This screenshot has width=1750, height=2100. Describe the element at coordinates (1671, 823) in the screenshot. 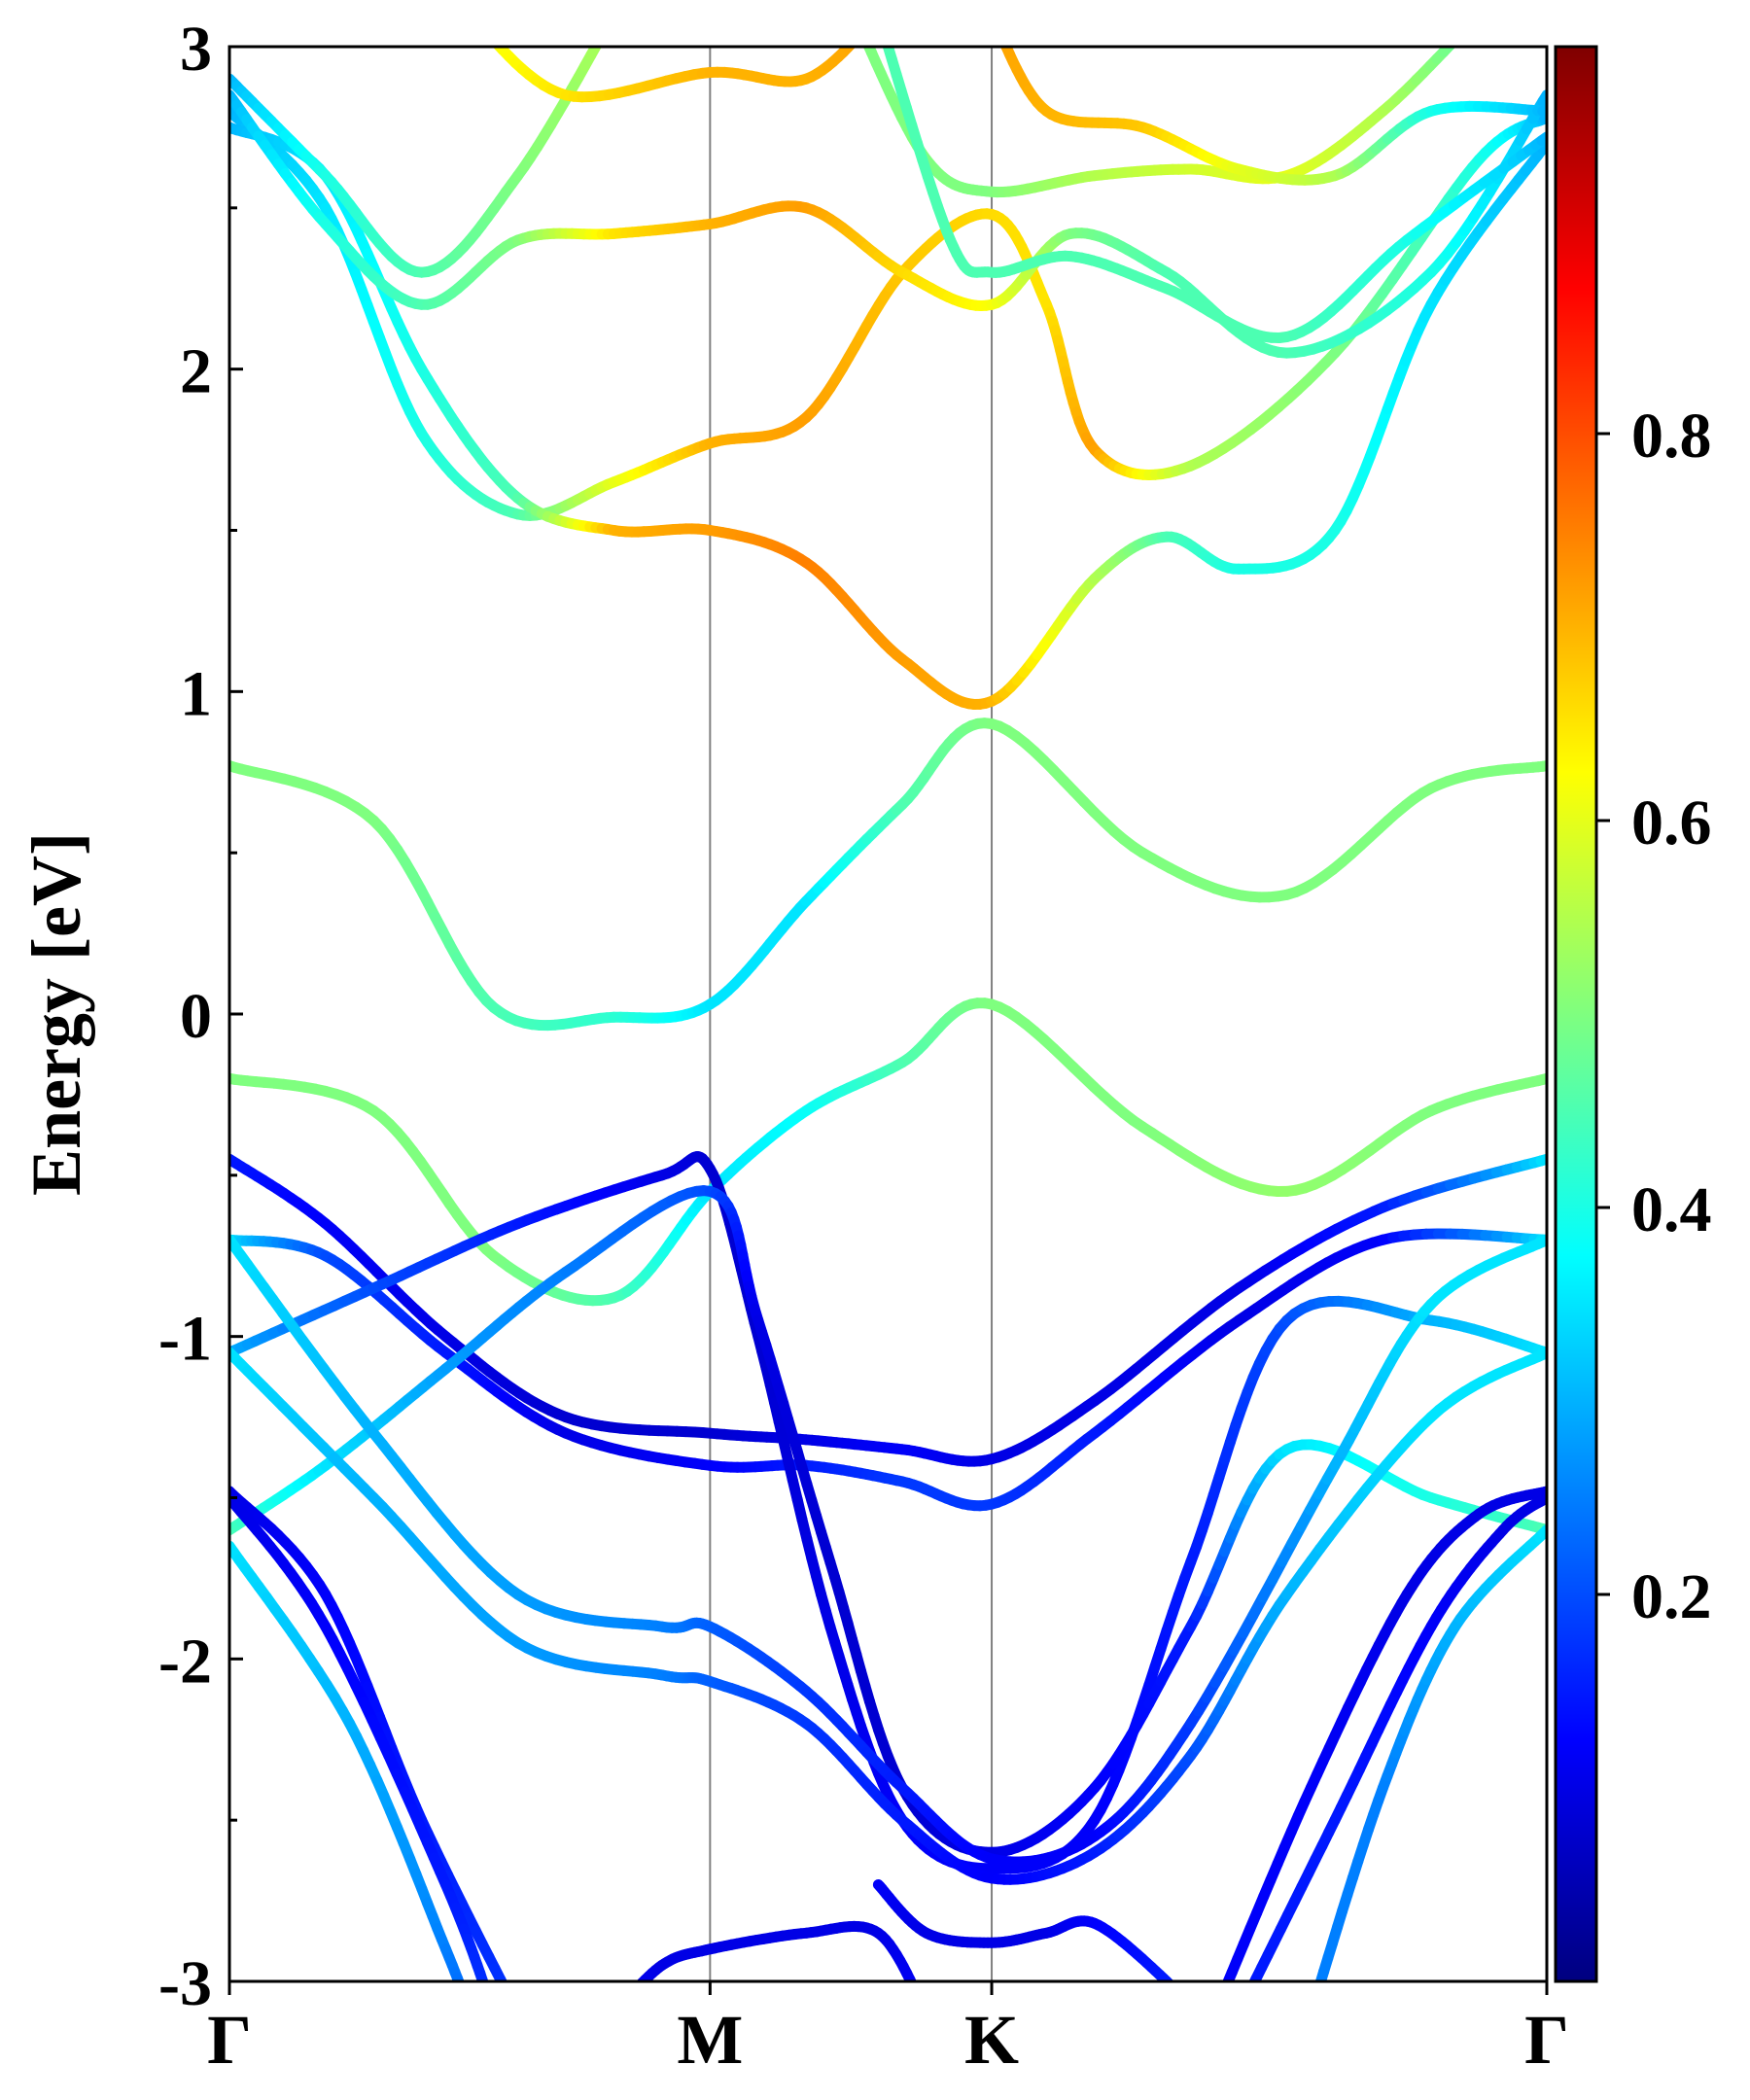

I see `colorbar-tick-label: 0.6` at that location.